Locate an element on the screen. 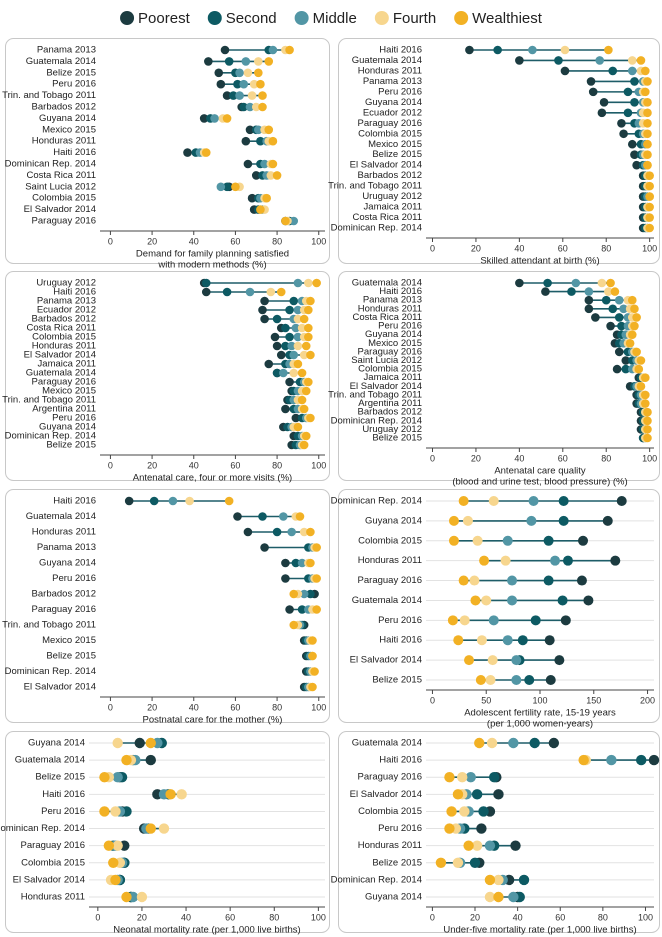 This screenshot has width=662, height=937. category-label: Honduras 2011 is located at coordinates (390, 308).